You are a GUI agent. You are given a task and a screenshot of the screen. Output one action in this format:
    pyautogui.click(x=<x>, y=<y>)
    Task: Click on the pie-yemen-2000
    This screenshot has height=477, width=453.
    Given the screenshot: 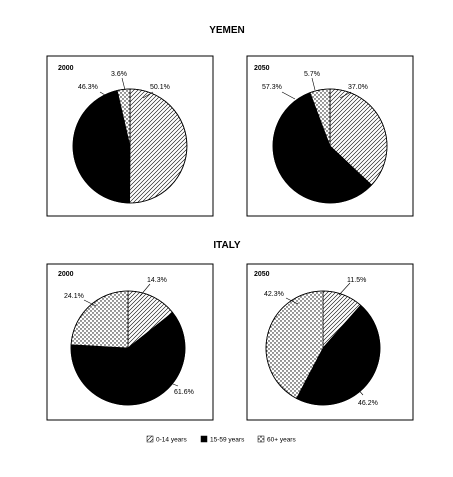 What is the action you would take?
    pyautogui.click(x=130, y=146)
    